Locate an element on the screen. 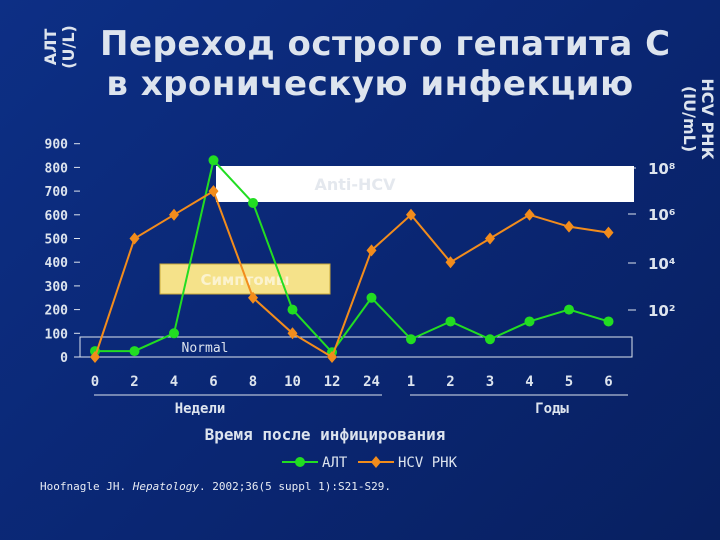 The width and height of the screenshot is (720, 540). normal-band-label: Normal is located at coordinates (205, 348).